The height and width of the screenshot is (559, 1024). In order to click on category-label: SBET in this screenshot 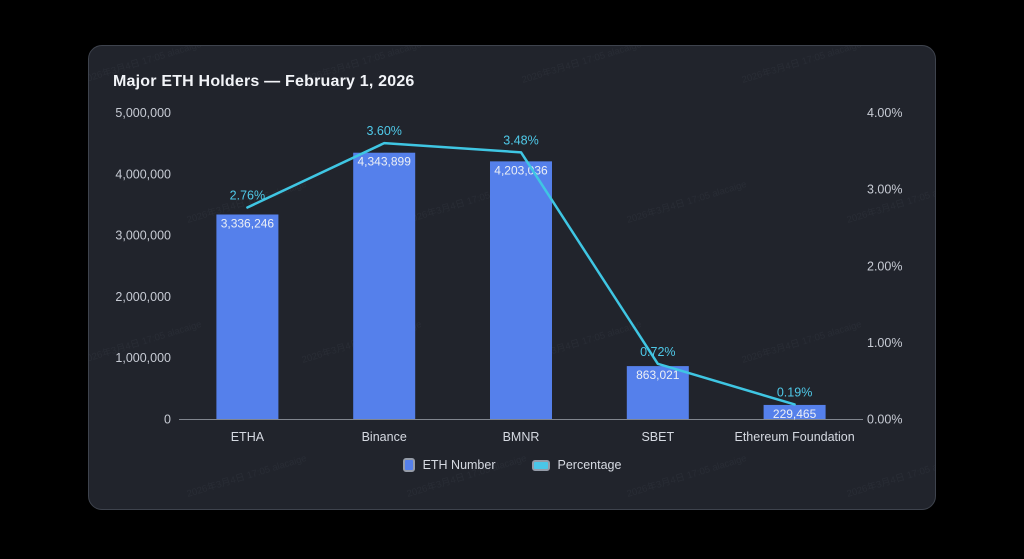, I will do `click(657, 437)`.